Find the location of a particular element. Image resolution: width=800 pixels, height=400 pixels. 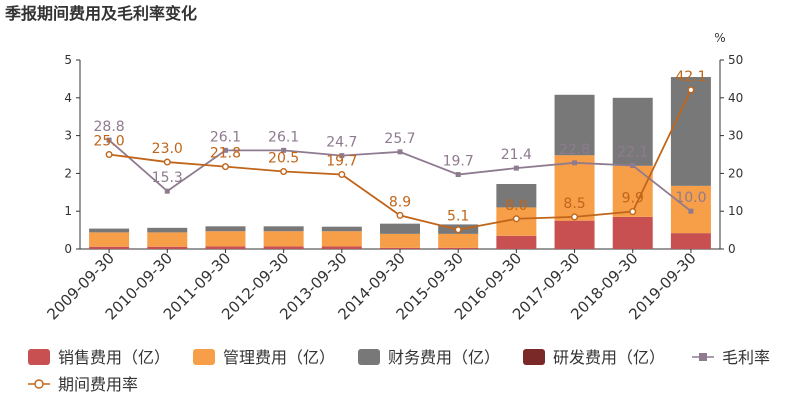

legend-item: 研发费用（亿） is located at coordinates (594, 357).